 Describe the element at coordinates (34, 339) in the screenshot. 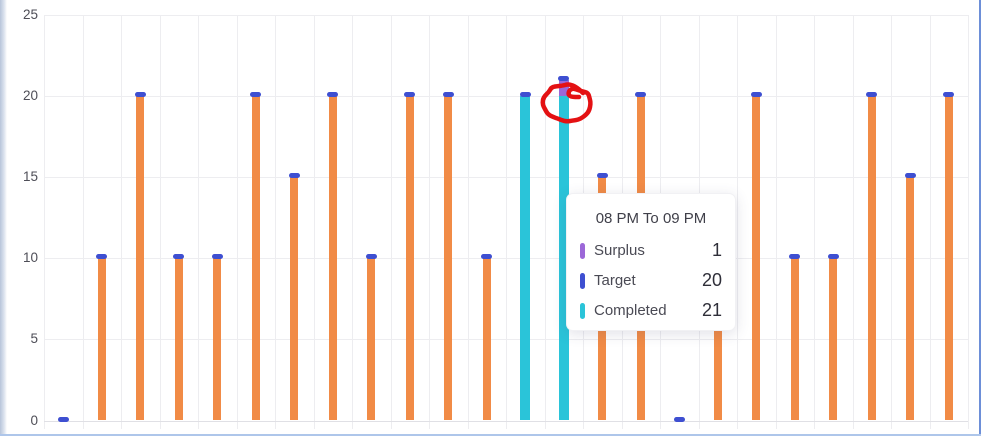

I see `y-axis-tick-label: 5` at that location.